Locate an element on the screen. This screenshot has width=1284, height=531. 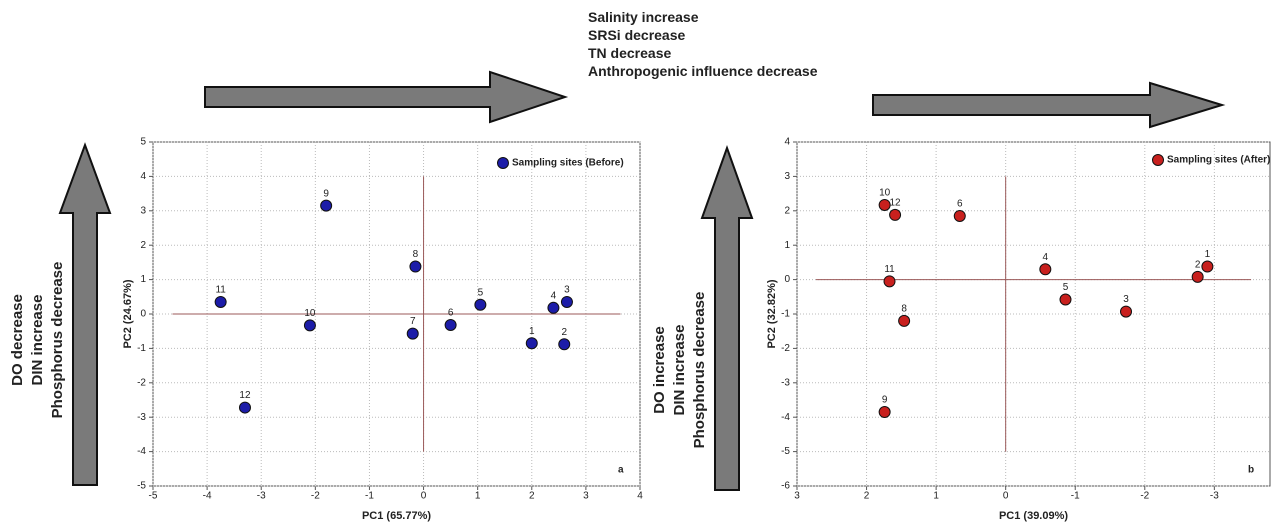
arrow-up-a is located at coordinates (85, 314).